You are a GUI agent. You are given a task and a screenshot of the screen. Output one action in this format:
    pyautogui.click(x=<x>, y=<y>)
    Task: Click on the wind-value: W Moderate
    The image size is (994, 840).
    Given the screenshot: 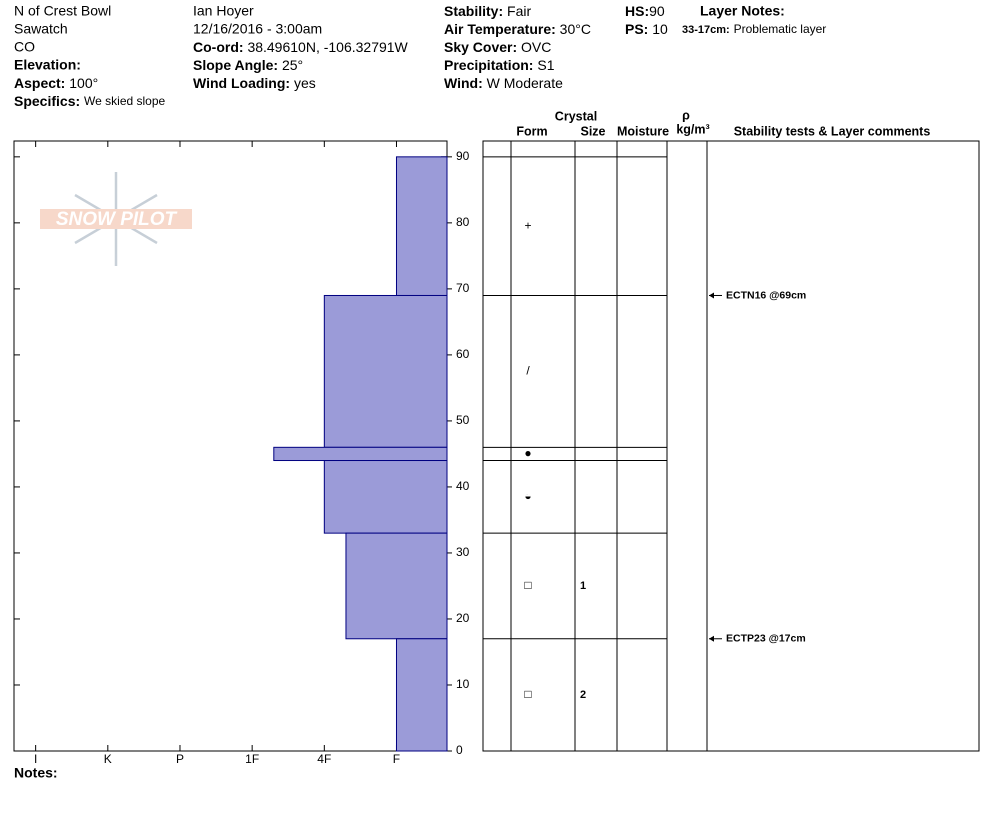 What is the action you would take?
    pyautogui.click(x=525, y=83)
    